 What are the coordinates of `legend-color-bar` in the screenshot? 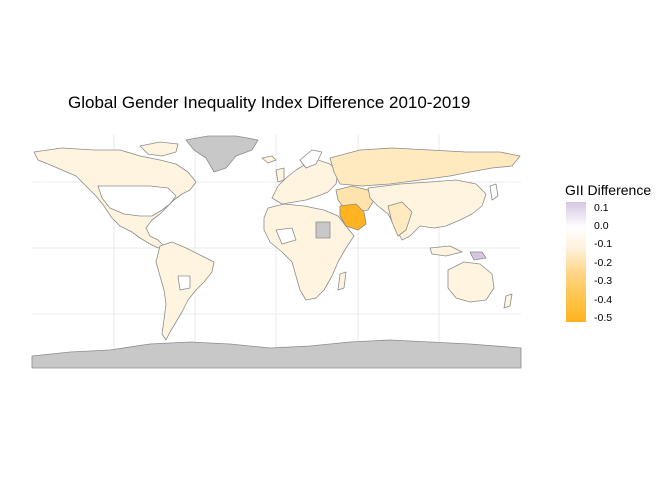 It's located at (576, 262).